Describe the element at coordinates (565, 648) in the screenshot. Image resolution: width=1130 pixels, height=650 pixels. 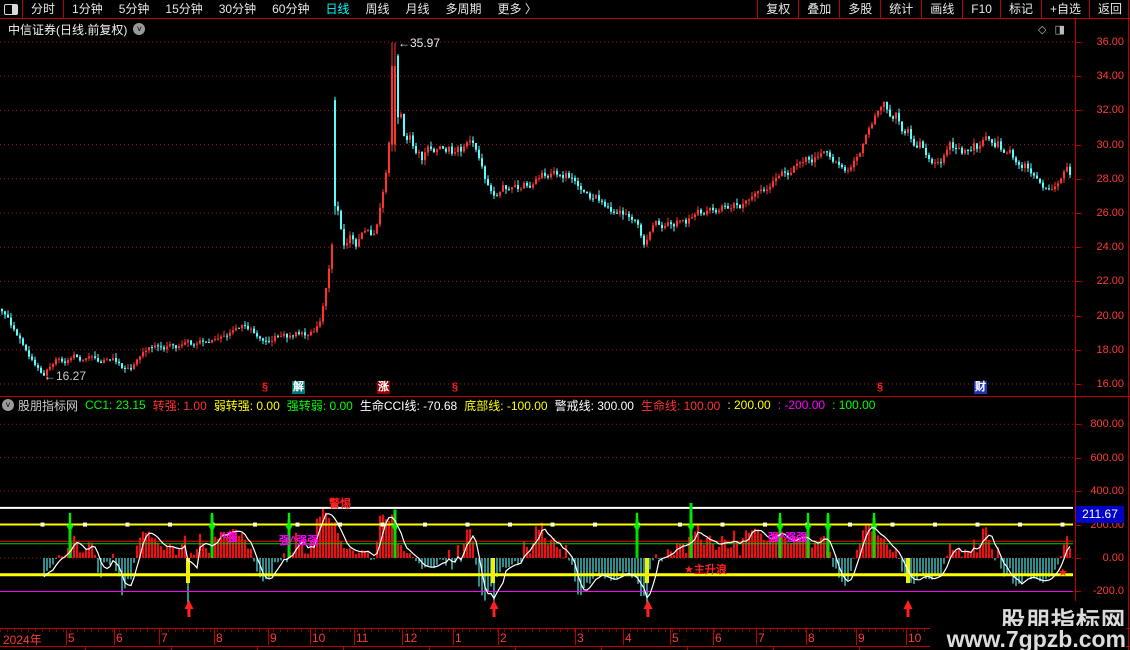
I see `bottom-statusbar-clipped` at that location.